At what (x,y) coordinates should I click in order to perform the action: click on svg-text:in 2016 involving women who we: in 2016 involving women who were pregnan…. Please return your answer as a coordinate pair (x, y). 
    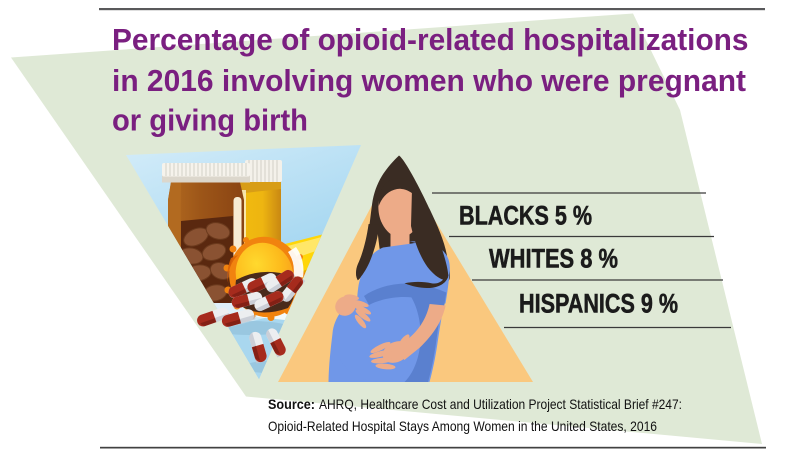
    Looking at the image, I should click on (429, 81).